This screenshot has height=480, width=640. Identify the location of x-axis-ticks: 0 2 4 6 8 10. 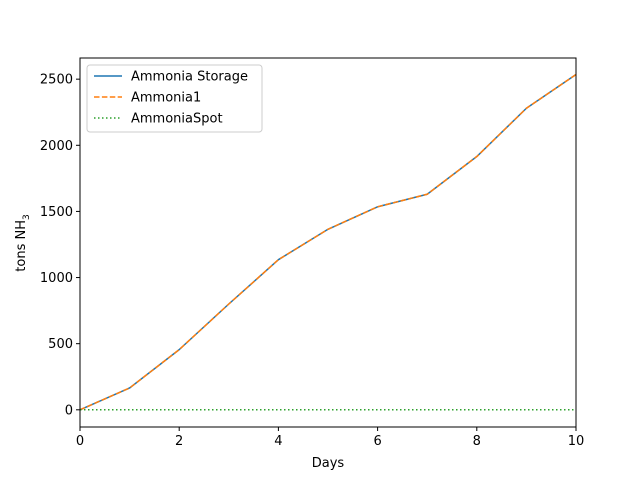
(330, 438).